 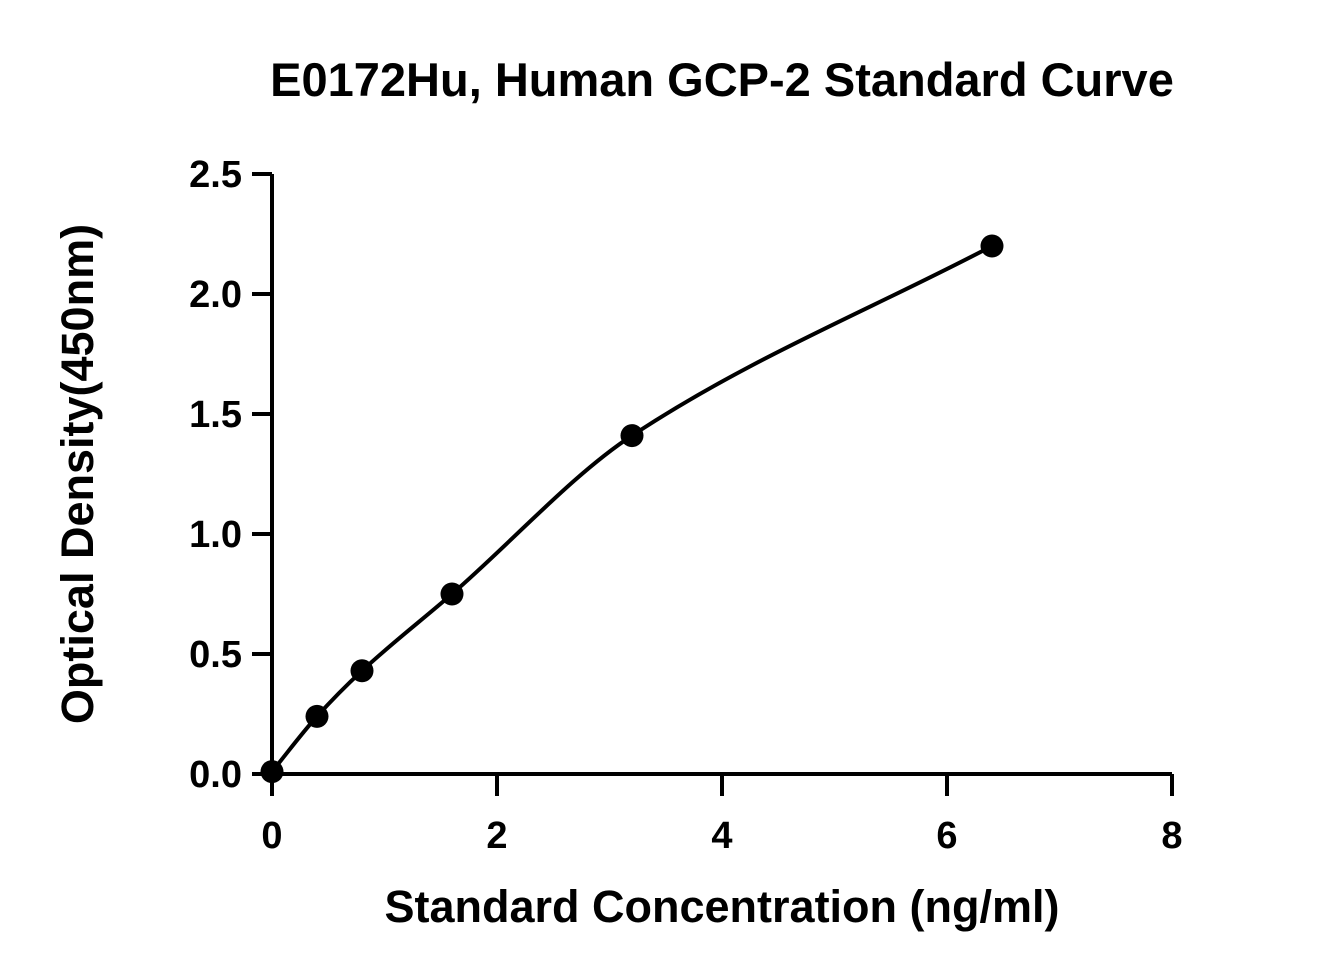 I want to click on x-tick-label: 0, so click(x=271, y=836).